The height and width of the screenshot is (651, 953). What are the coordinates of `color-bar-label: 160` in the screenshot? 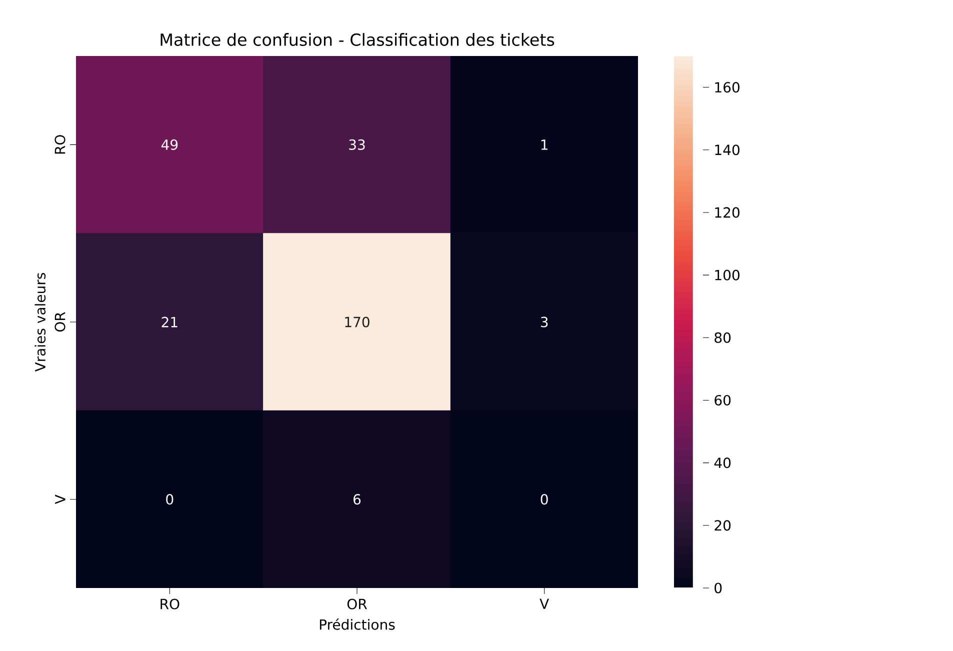 It's located at (727, 87).